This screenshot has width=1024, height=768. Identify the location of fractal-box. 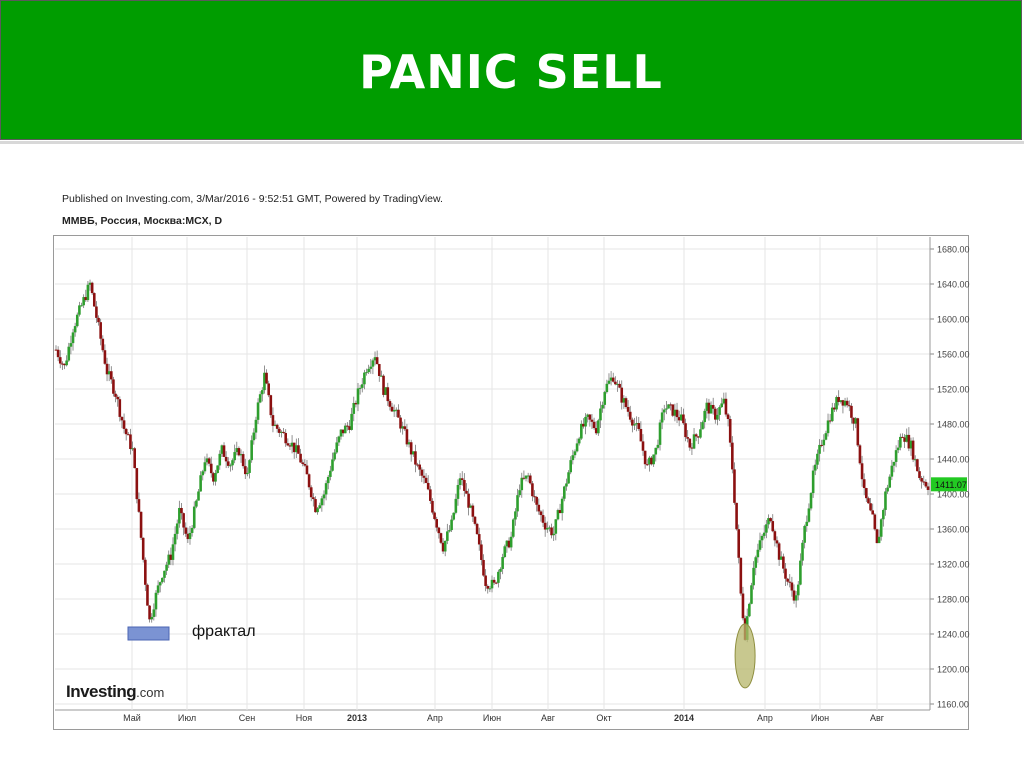
(148, 633).